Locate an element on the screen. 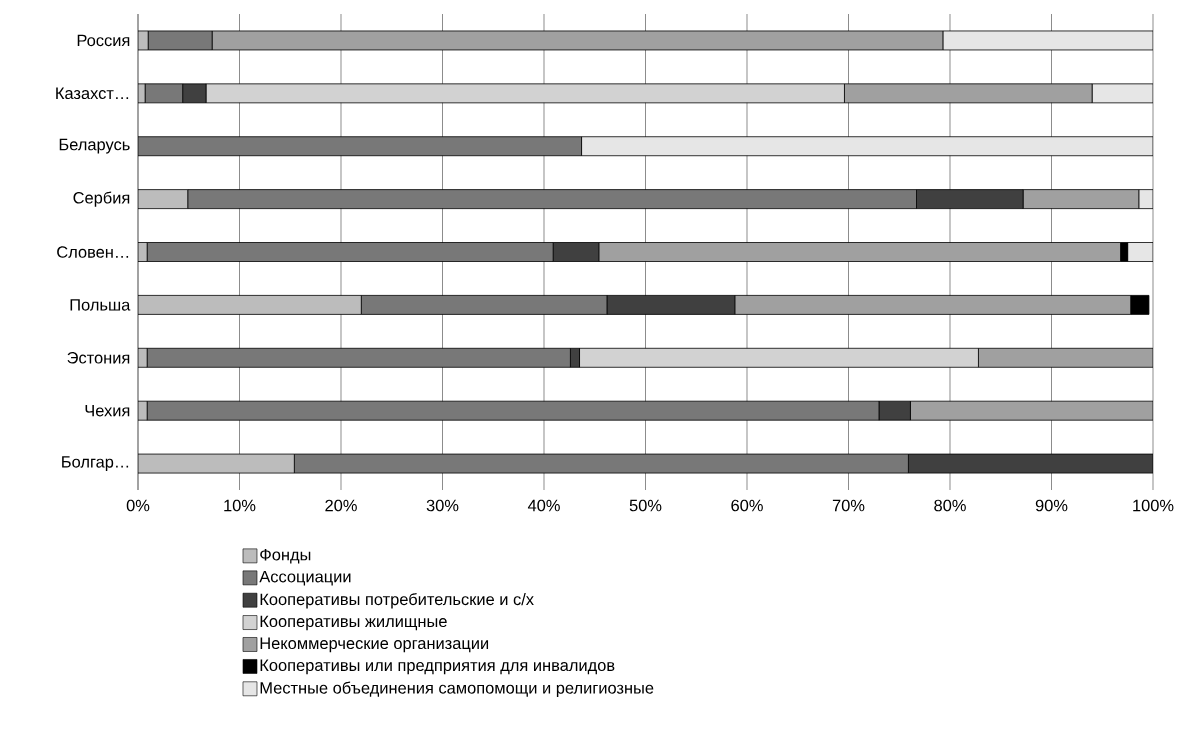  x-tick-label: 70% is located at coordinates (848, 505).